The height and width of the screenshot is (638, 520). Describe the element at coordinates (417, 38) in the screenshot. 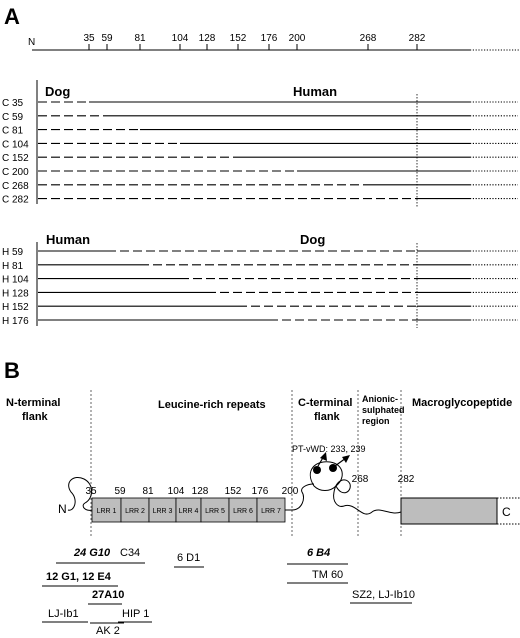

I see `ruler-tick-label: 282` at that location.